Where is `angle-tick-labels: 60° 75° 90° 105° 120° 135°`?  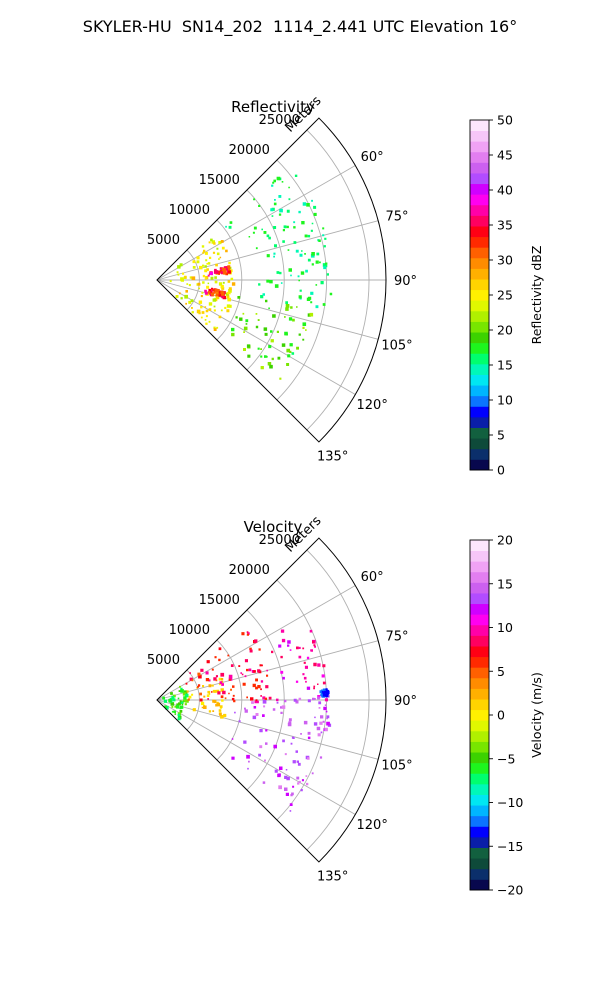
angle-tick-labels: 60° 75° 90° 105° 120° 135° is located at coordinates (367, 727).